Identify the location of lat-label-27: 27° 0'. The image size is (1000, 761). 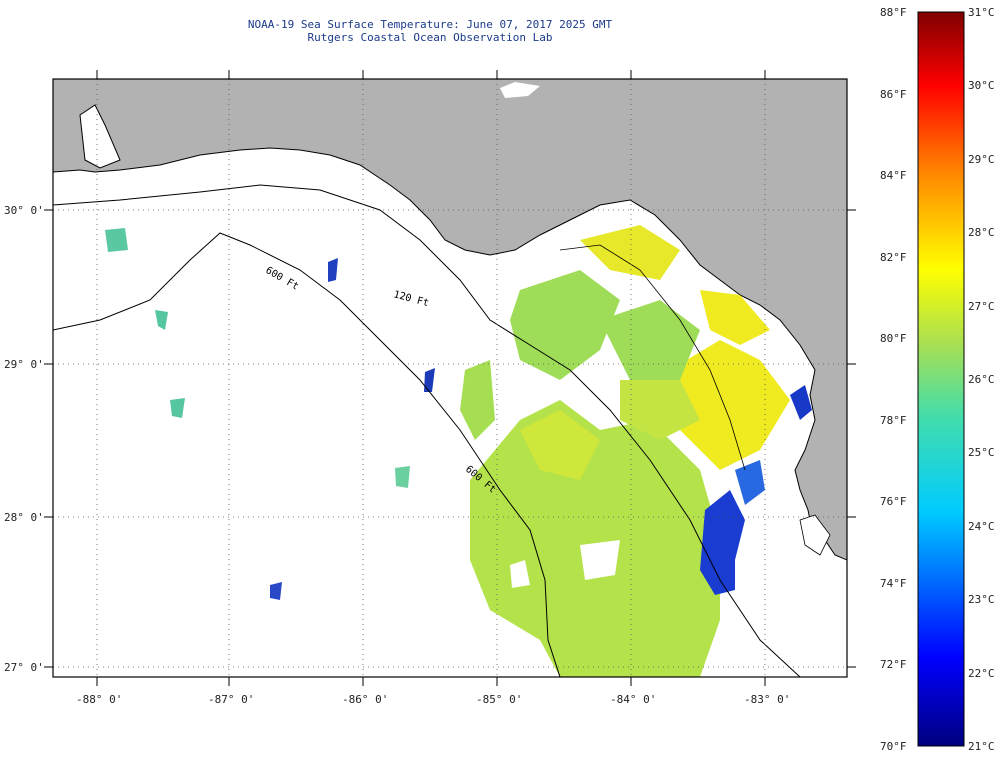
(24, 667).